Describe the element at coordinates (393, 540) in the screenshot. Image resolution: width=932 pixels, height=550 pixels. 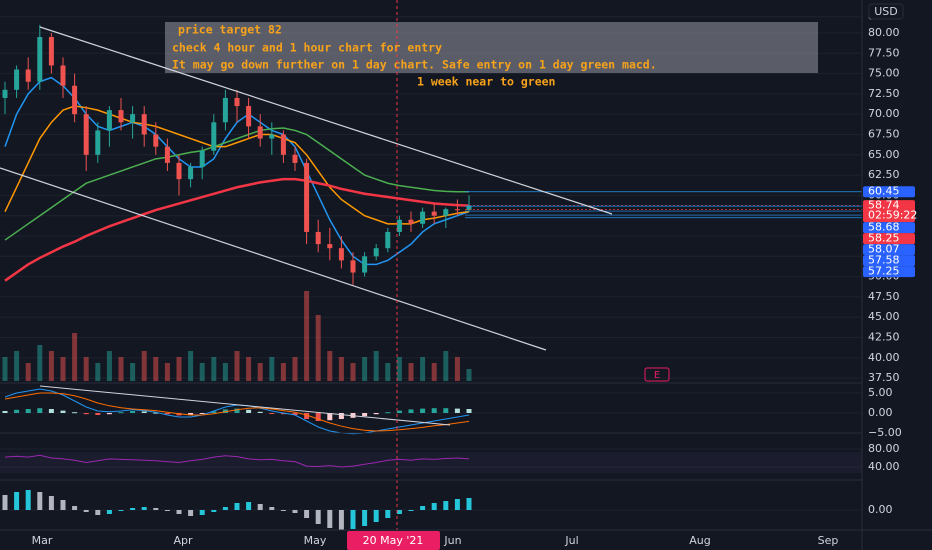
I see `cursor-badge` at that location.